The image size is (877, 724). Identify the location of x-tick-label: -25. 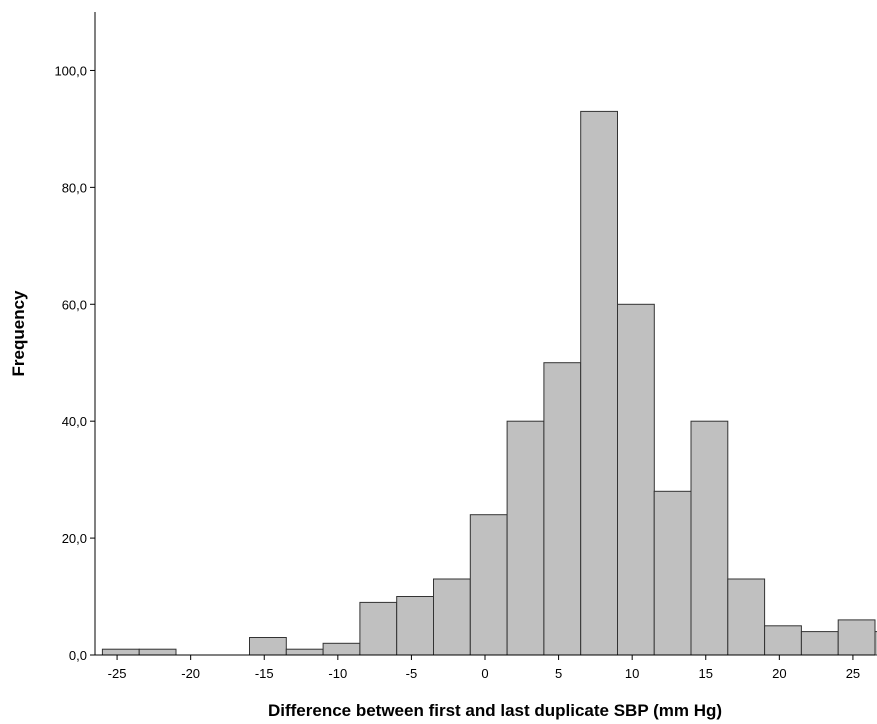
(117, 673).